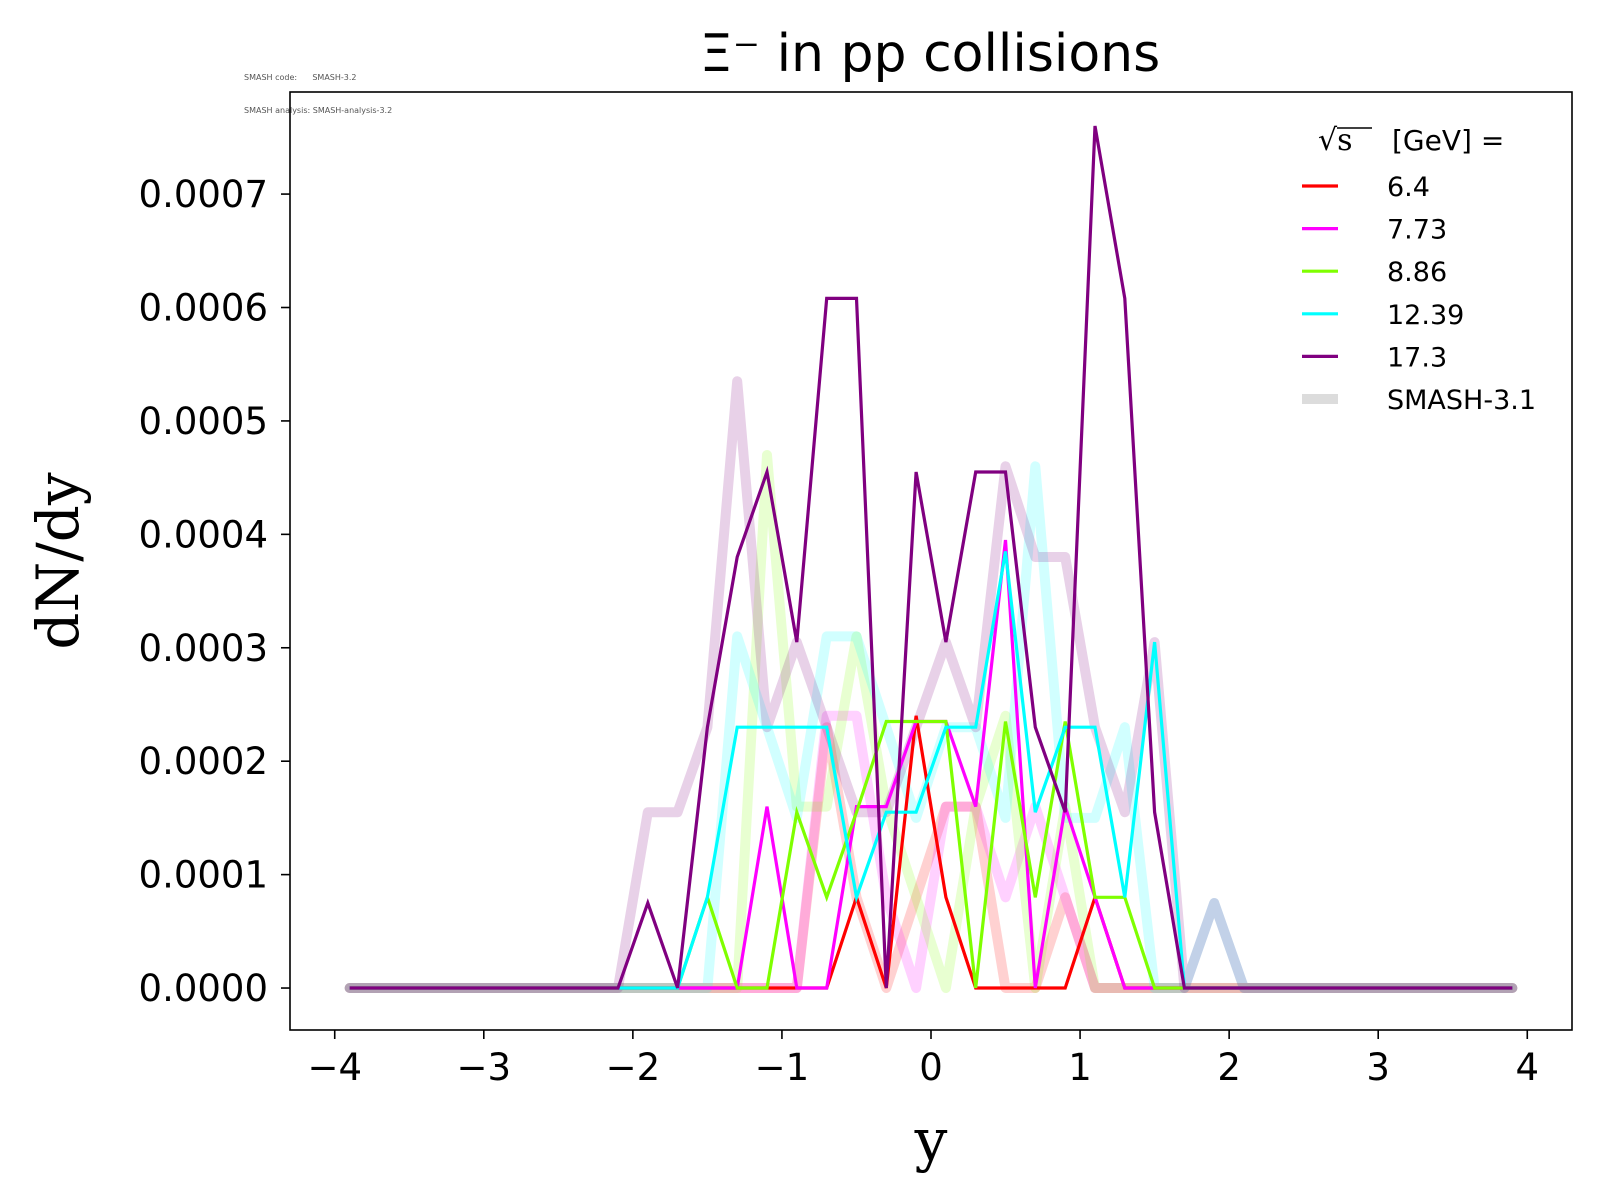 The width and height of the screenshot is (1600, 1200). What do you see at coordinates (782, 1067) in the screenshot?
I see `x-tick-label: −1` at bounding box center [782, 1067].